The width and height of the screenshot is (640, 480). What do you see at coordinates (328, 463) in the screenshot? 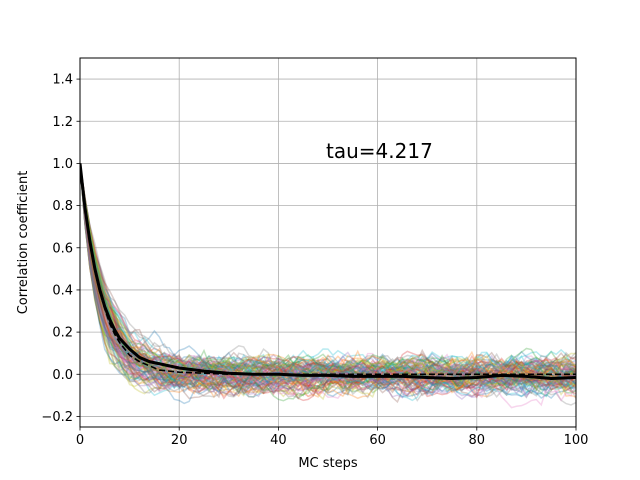
I see `x-axis-label: MC steps` at bounding box center [328, 463].